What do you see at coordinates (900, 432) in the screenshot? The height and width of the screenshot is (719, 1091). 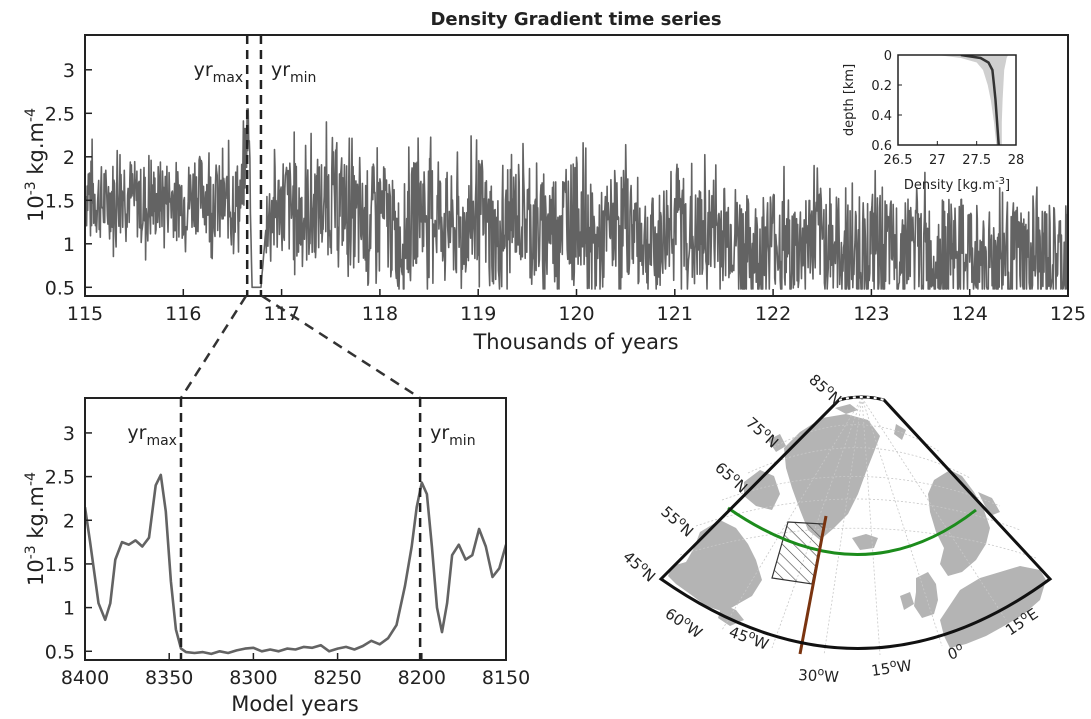 I see `land-svalbard` at bounding box center [900, 432].